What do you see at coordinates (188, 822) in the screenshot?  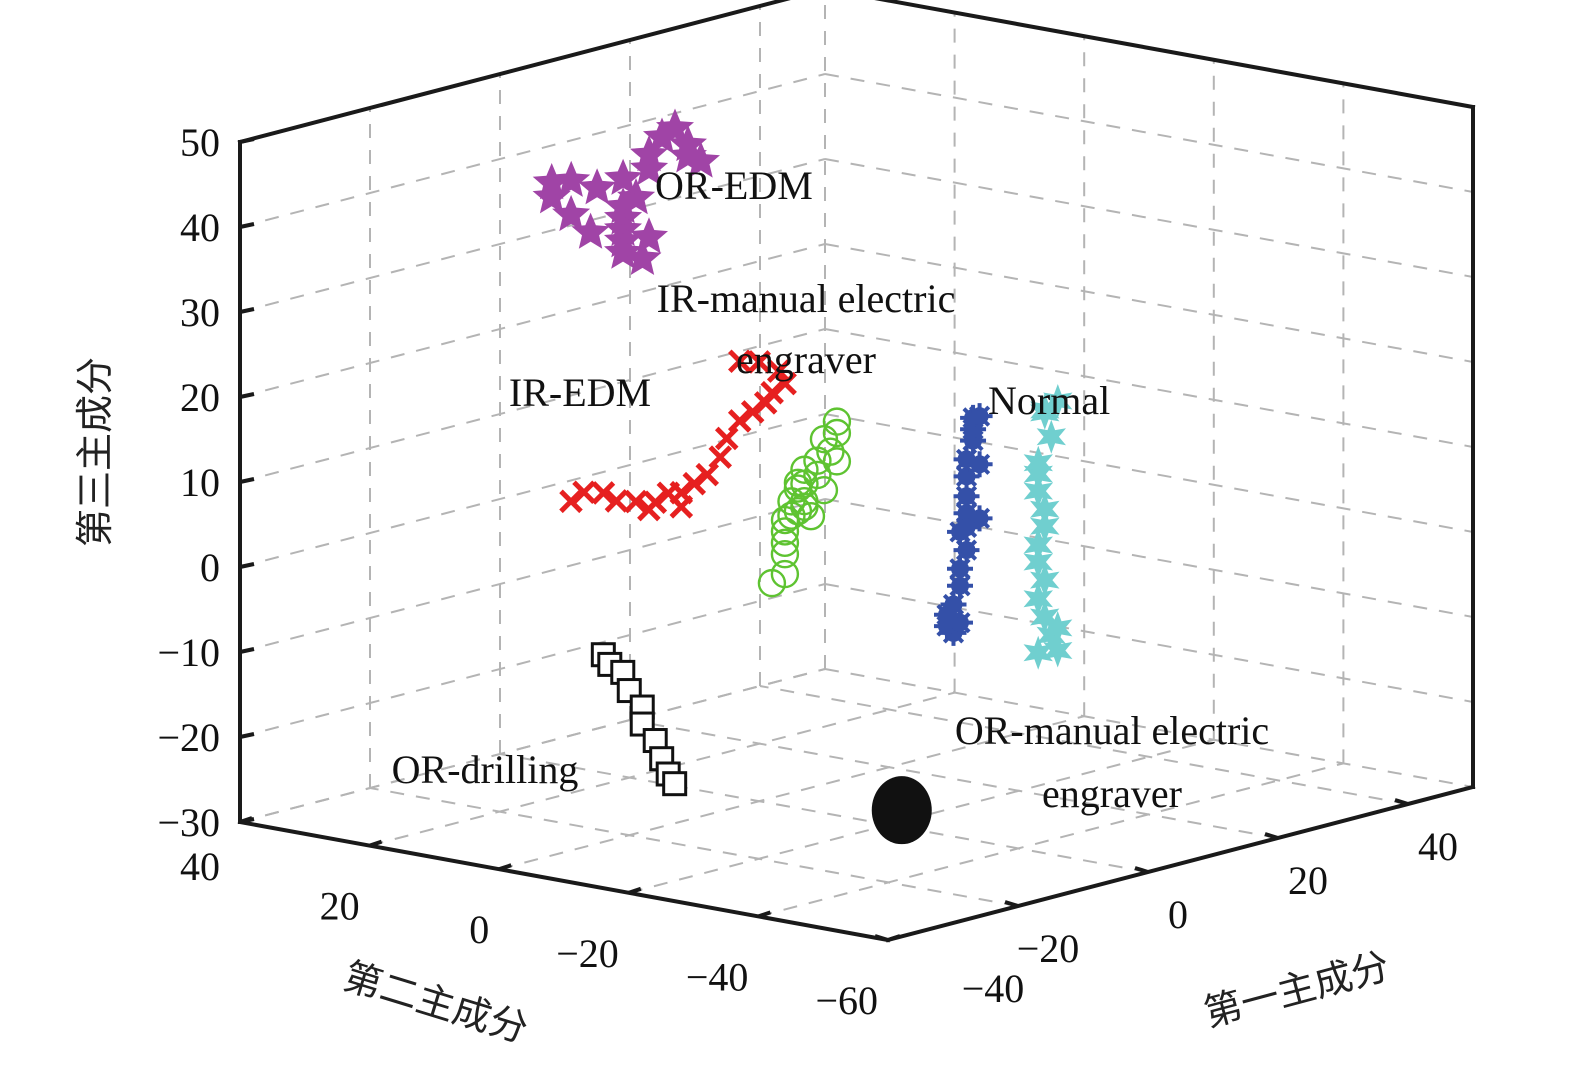 I see `z-tick-label: −30` at bounding box center [188, 822].